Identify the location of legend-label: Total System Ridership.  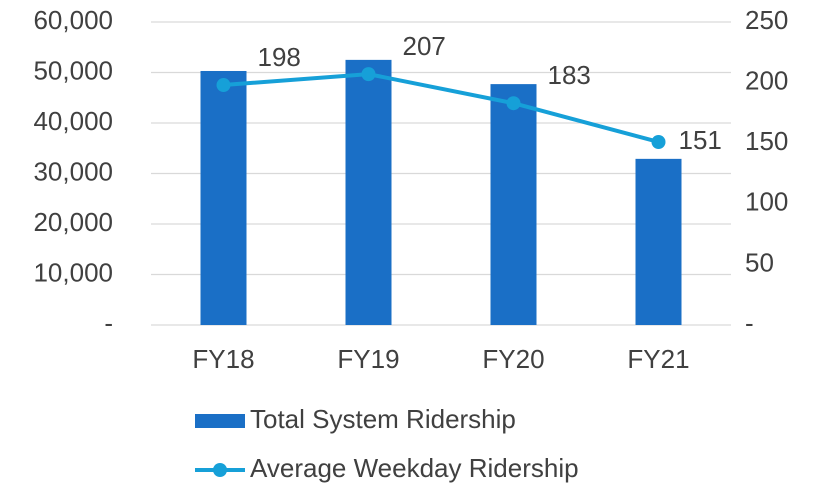
(383, 419).